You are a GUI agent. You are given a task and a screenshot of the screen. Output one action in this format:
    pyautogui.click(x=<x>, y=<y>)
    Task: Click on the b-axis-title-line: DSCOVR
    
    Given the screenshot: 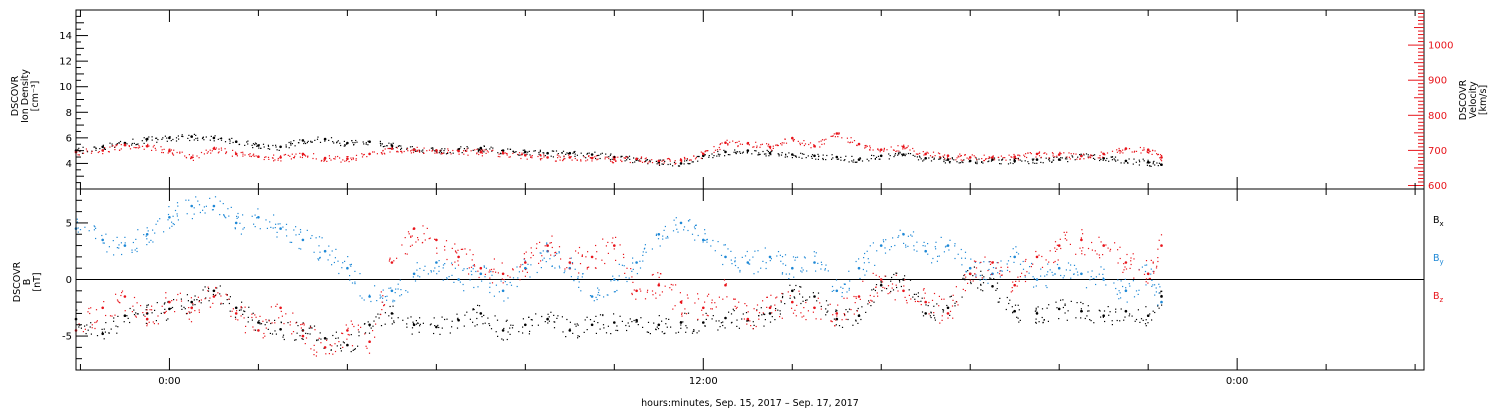 What is the action you would take?
    pyautogui.click(x=17, y=281)
    